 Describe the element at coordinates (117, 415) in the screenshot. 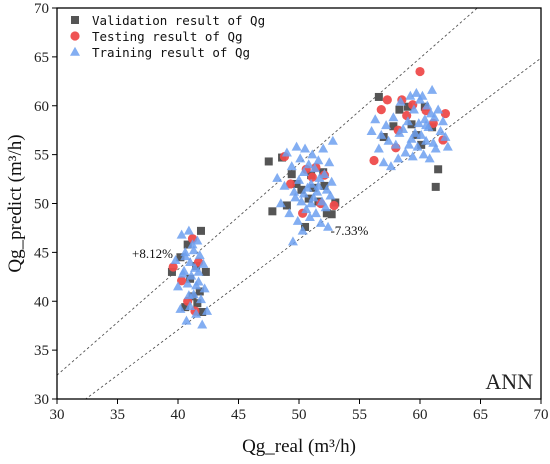

I see `x-tick-label: 35` at that location.